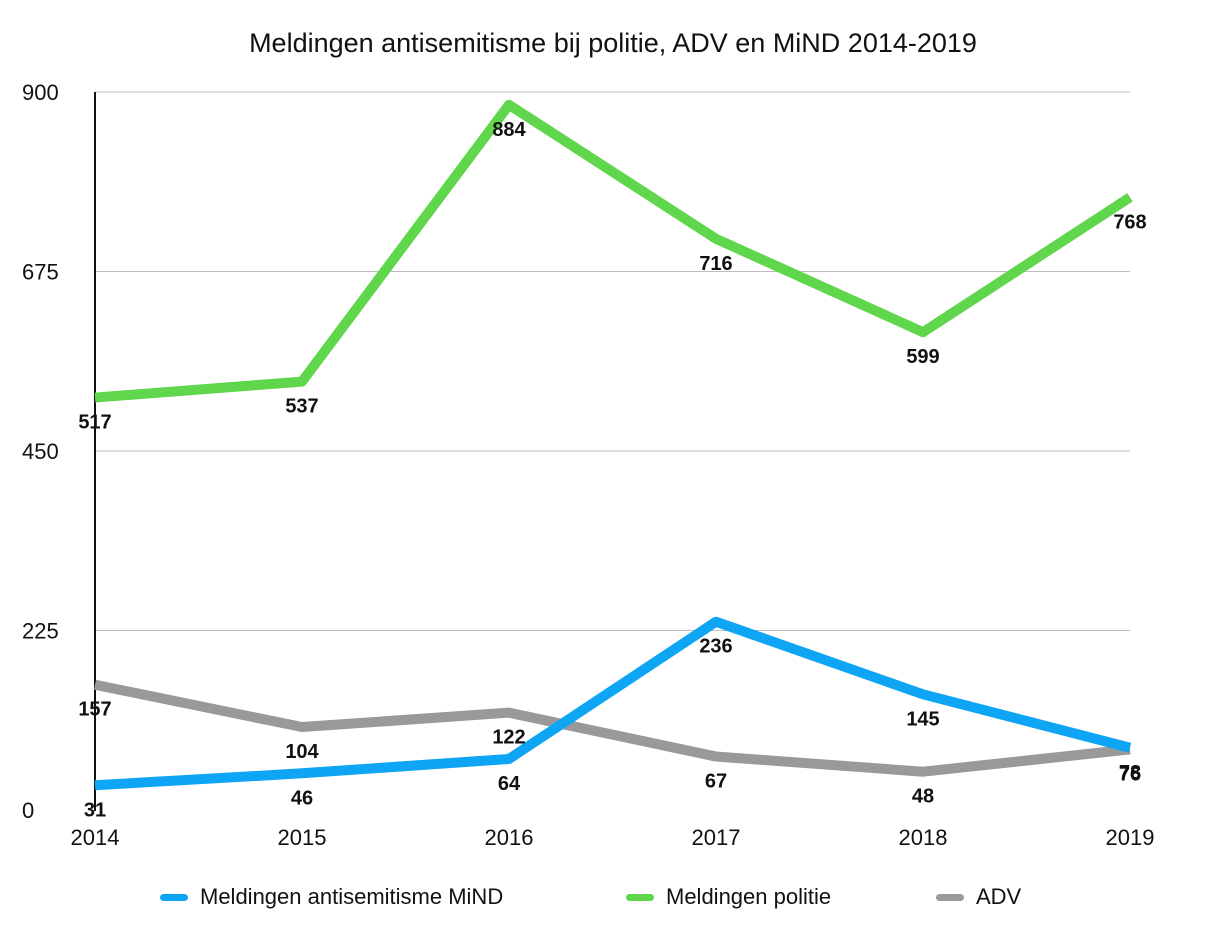 Image resolution: width=1216 pixels, height=936 pixels. Describe the element at coordinates (352, 896) in the screenshot. I see `legend-label: Meldingen antisemitisme MiND` at that location.